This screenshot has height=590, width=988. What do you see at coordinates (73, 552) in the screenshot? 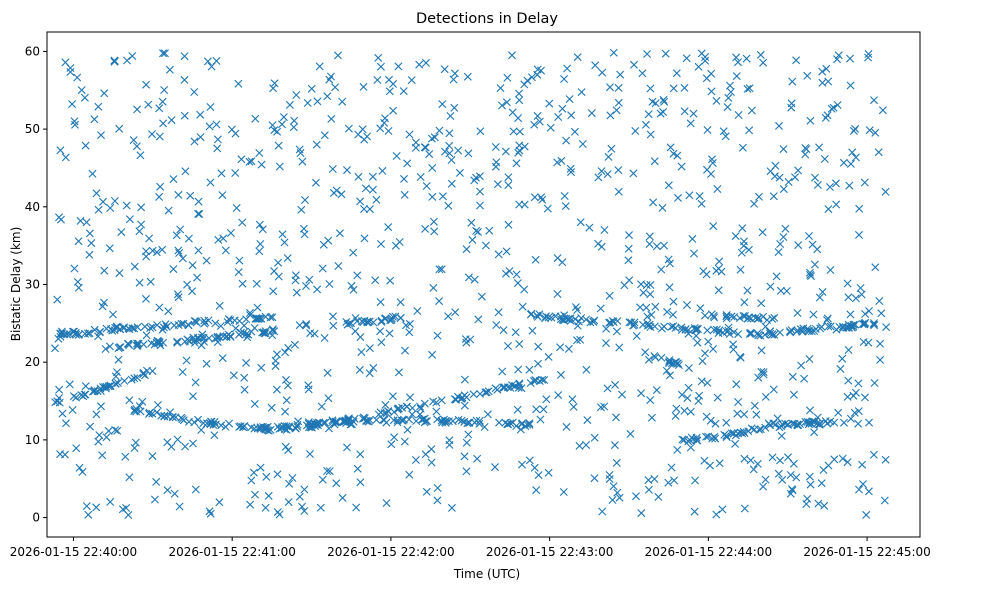
I see `x-tick-label: 2026-01-15 22:40:00` at bounding box center [73, 552].